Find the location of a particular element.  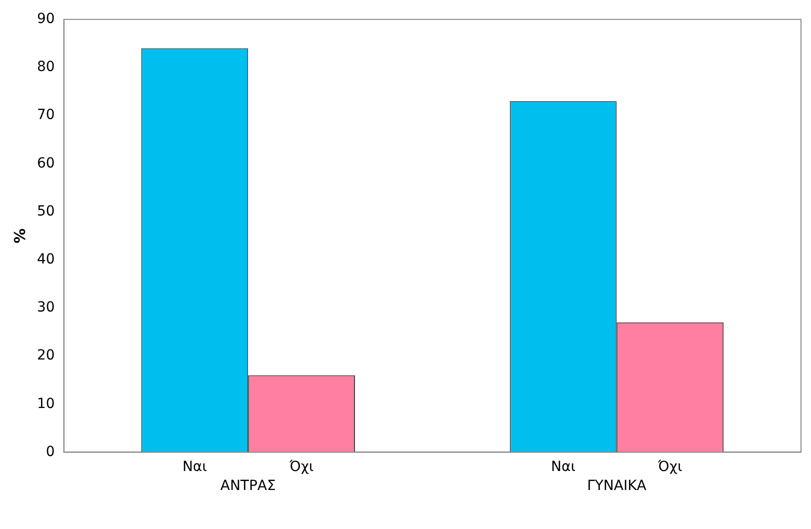

y-tick-label: 60 is located at coordinates (45, 163).